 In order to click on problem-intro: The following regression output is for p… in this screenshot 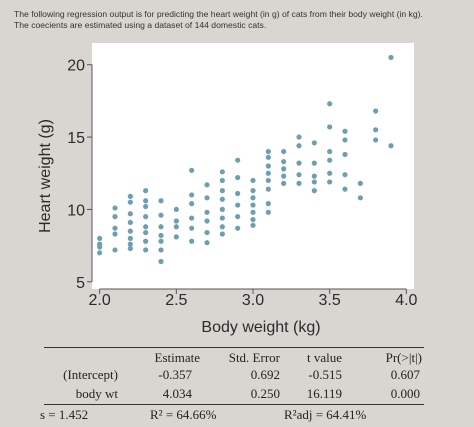, I will do `click(240, 20)`.